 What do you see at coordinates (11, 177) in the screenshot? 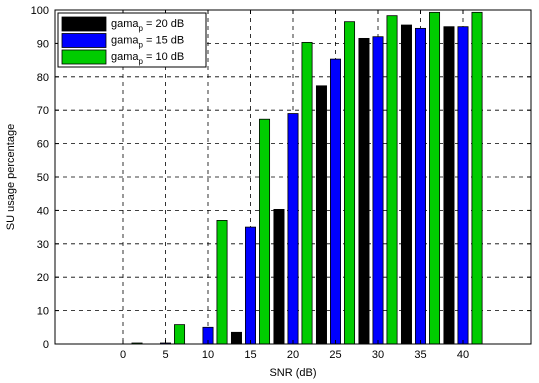
I see `y-axis-label: SU usage percentage` at bounding box center [11, 177].